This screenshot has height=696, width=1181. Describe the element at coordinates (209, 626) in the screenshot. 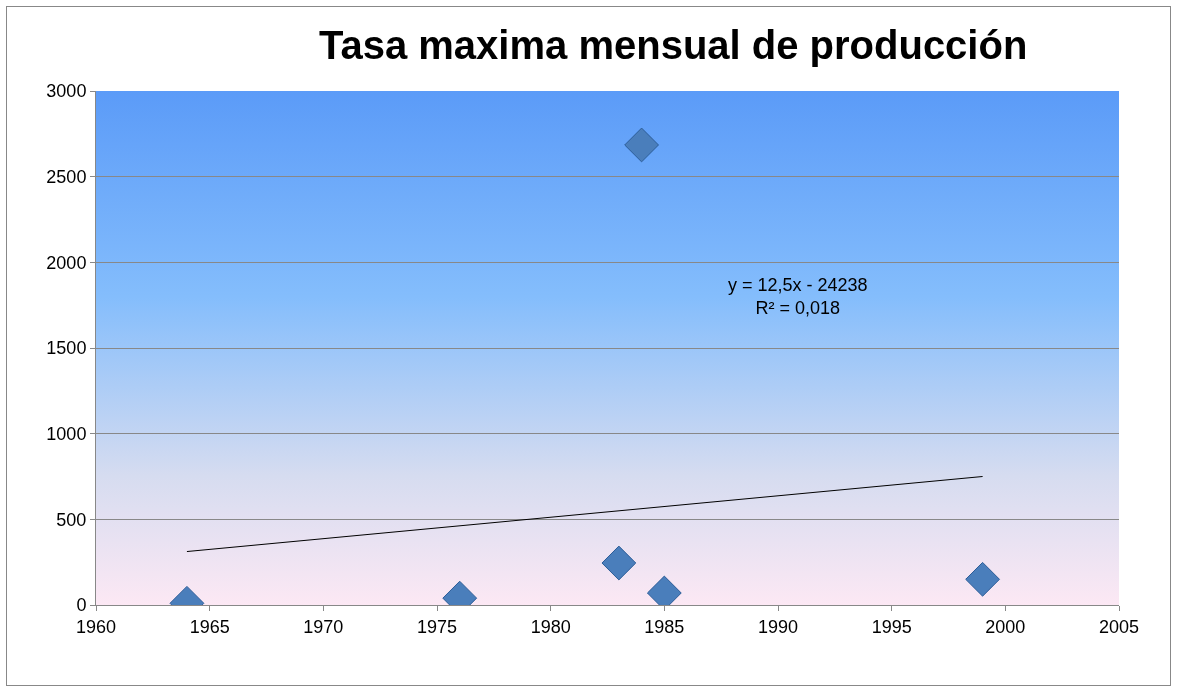

I see `x-tick-label: 1965` at that location.